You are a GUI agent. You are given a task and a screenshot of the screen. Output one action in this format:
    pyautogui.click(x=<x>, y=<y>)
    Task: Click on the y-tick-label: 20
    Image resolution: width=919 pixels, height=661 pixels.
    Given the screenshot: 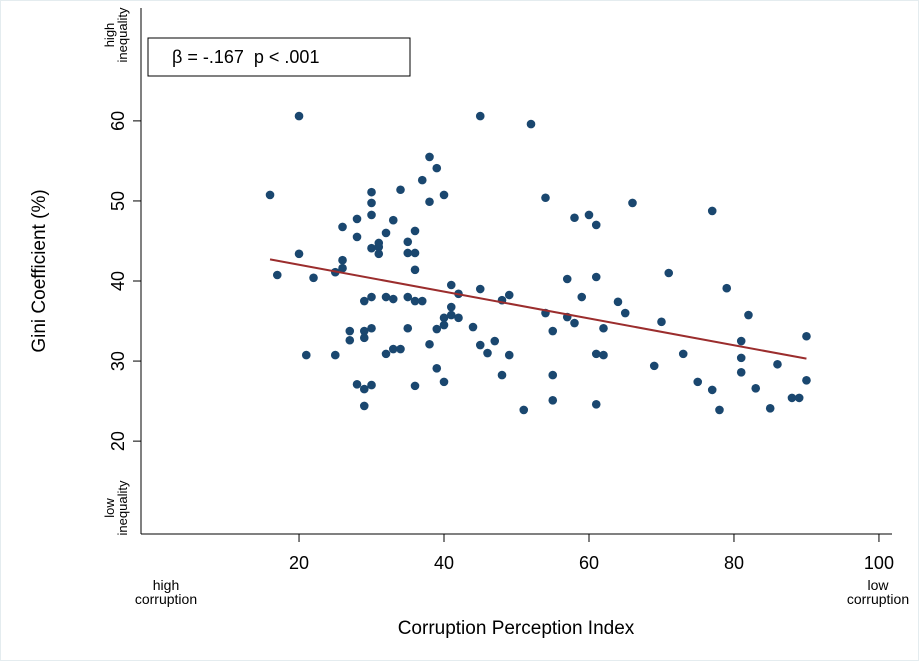 What is the action you would take?
    pyautogui.click(x=118, y=441)
    